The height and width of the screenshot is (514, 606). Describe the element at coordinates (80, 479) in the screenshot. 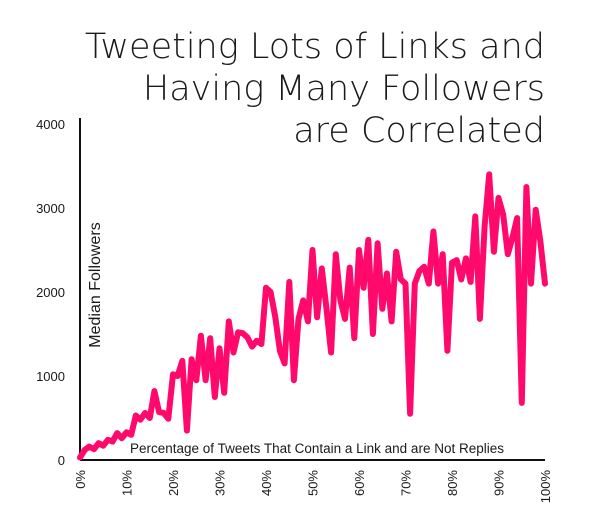

I see `x-tick-label: 0%` at that location.